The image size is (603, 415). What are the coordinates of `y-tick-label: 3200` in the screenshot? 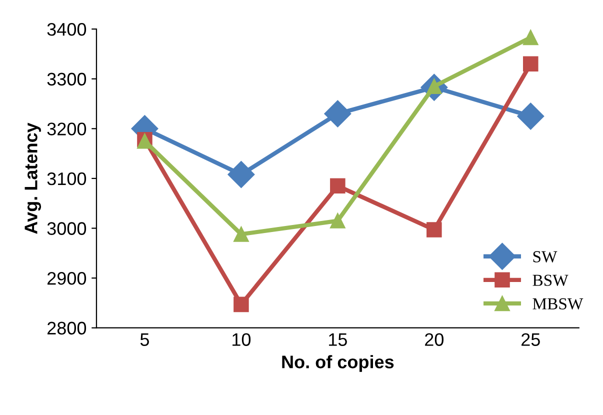 It's located at (66, 129).